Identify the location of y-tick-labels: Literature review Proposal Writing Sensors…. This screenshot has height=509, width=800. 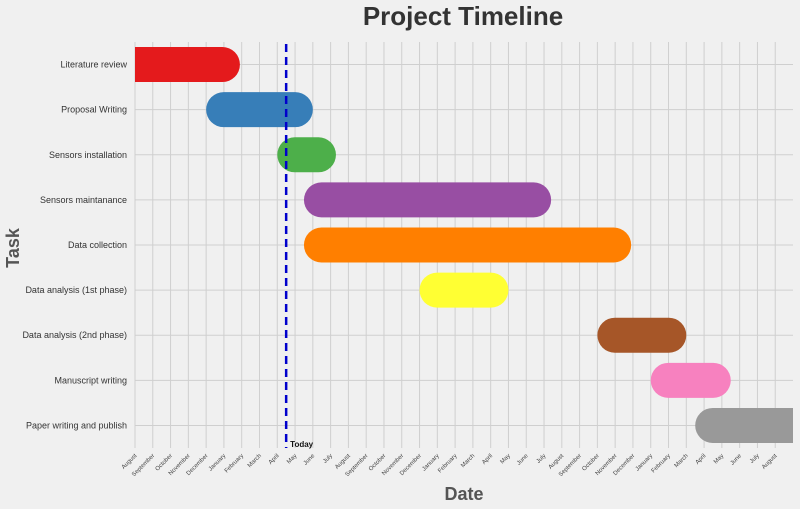
(74, 245).